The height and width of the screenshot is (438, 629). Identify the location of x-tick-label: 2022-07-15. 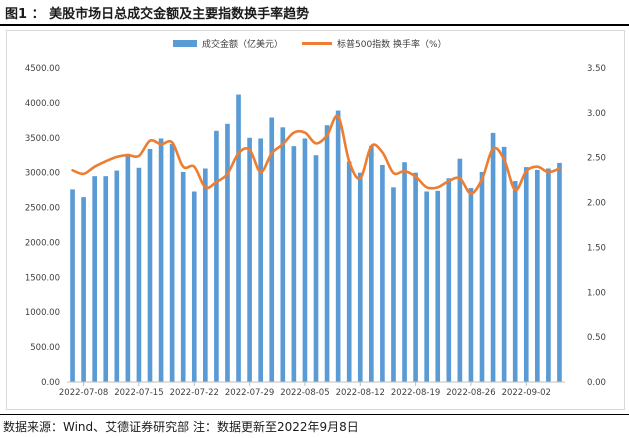
(138, 393).